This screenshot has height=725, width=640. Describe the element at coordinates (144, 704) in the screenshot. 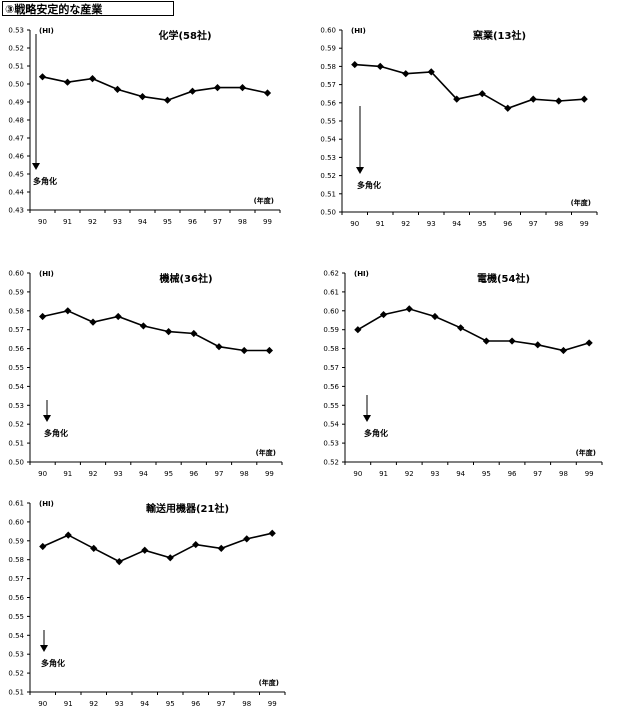

I see `x-tick-label: 94` at that location.